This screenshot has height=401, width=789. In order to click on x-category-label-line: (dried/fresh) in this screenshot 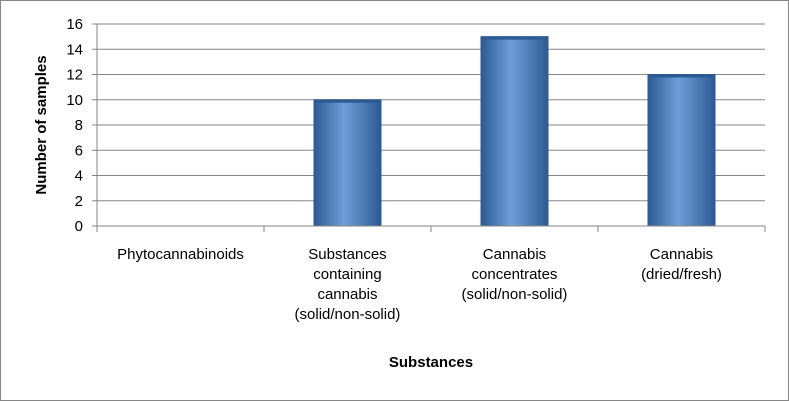, I will do `click(681, 274)`.